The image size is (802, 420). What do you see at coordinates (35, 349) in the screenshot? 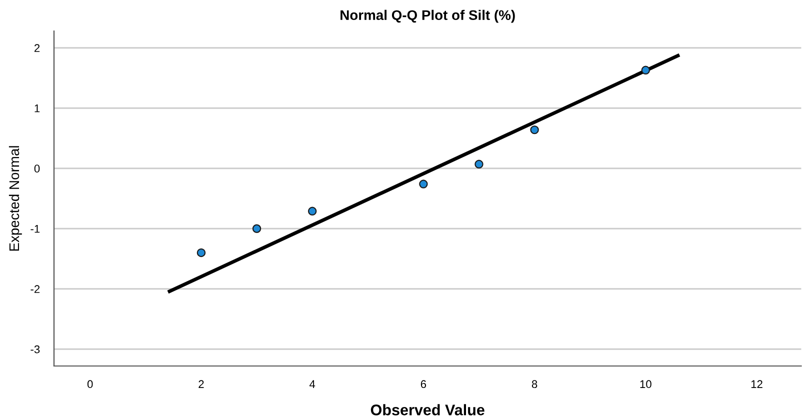
I see `y-tick-label: -3` at bounding box center [35, 349].